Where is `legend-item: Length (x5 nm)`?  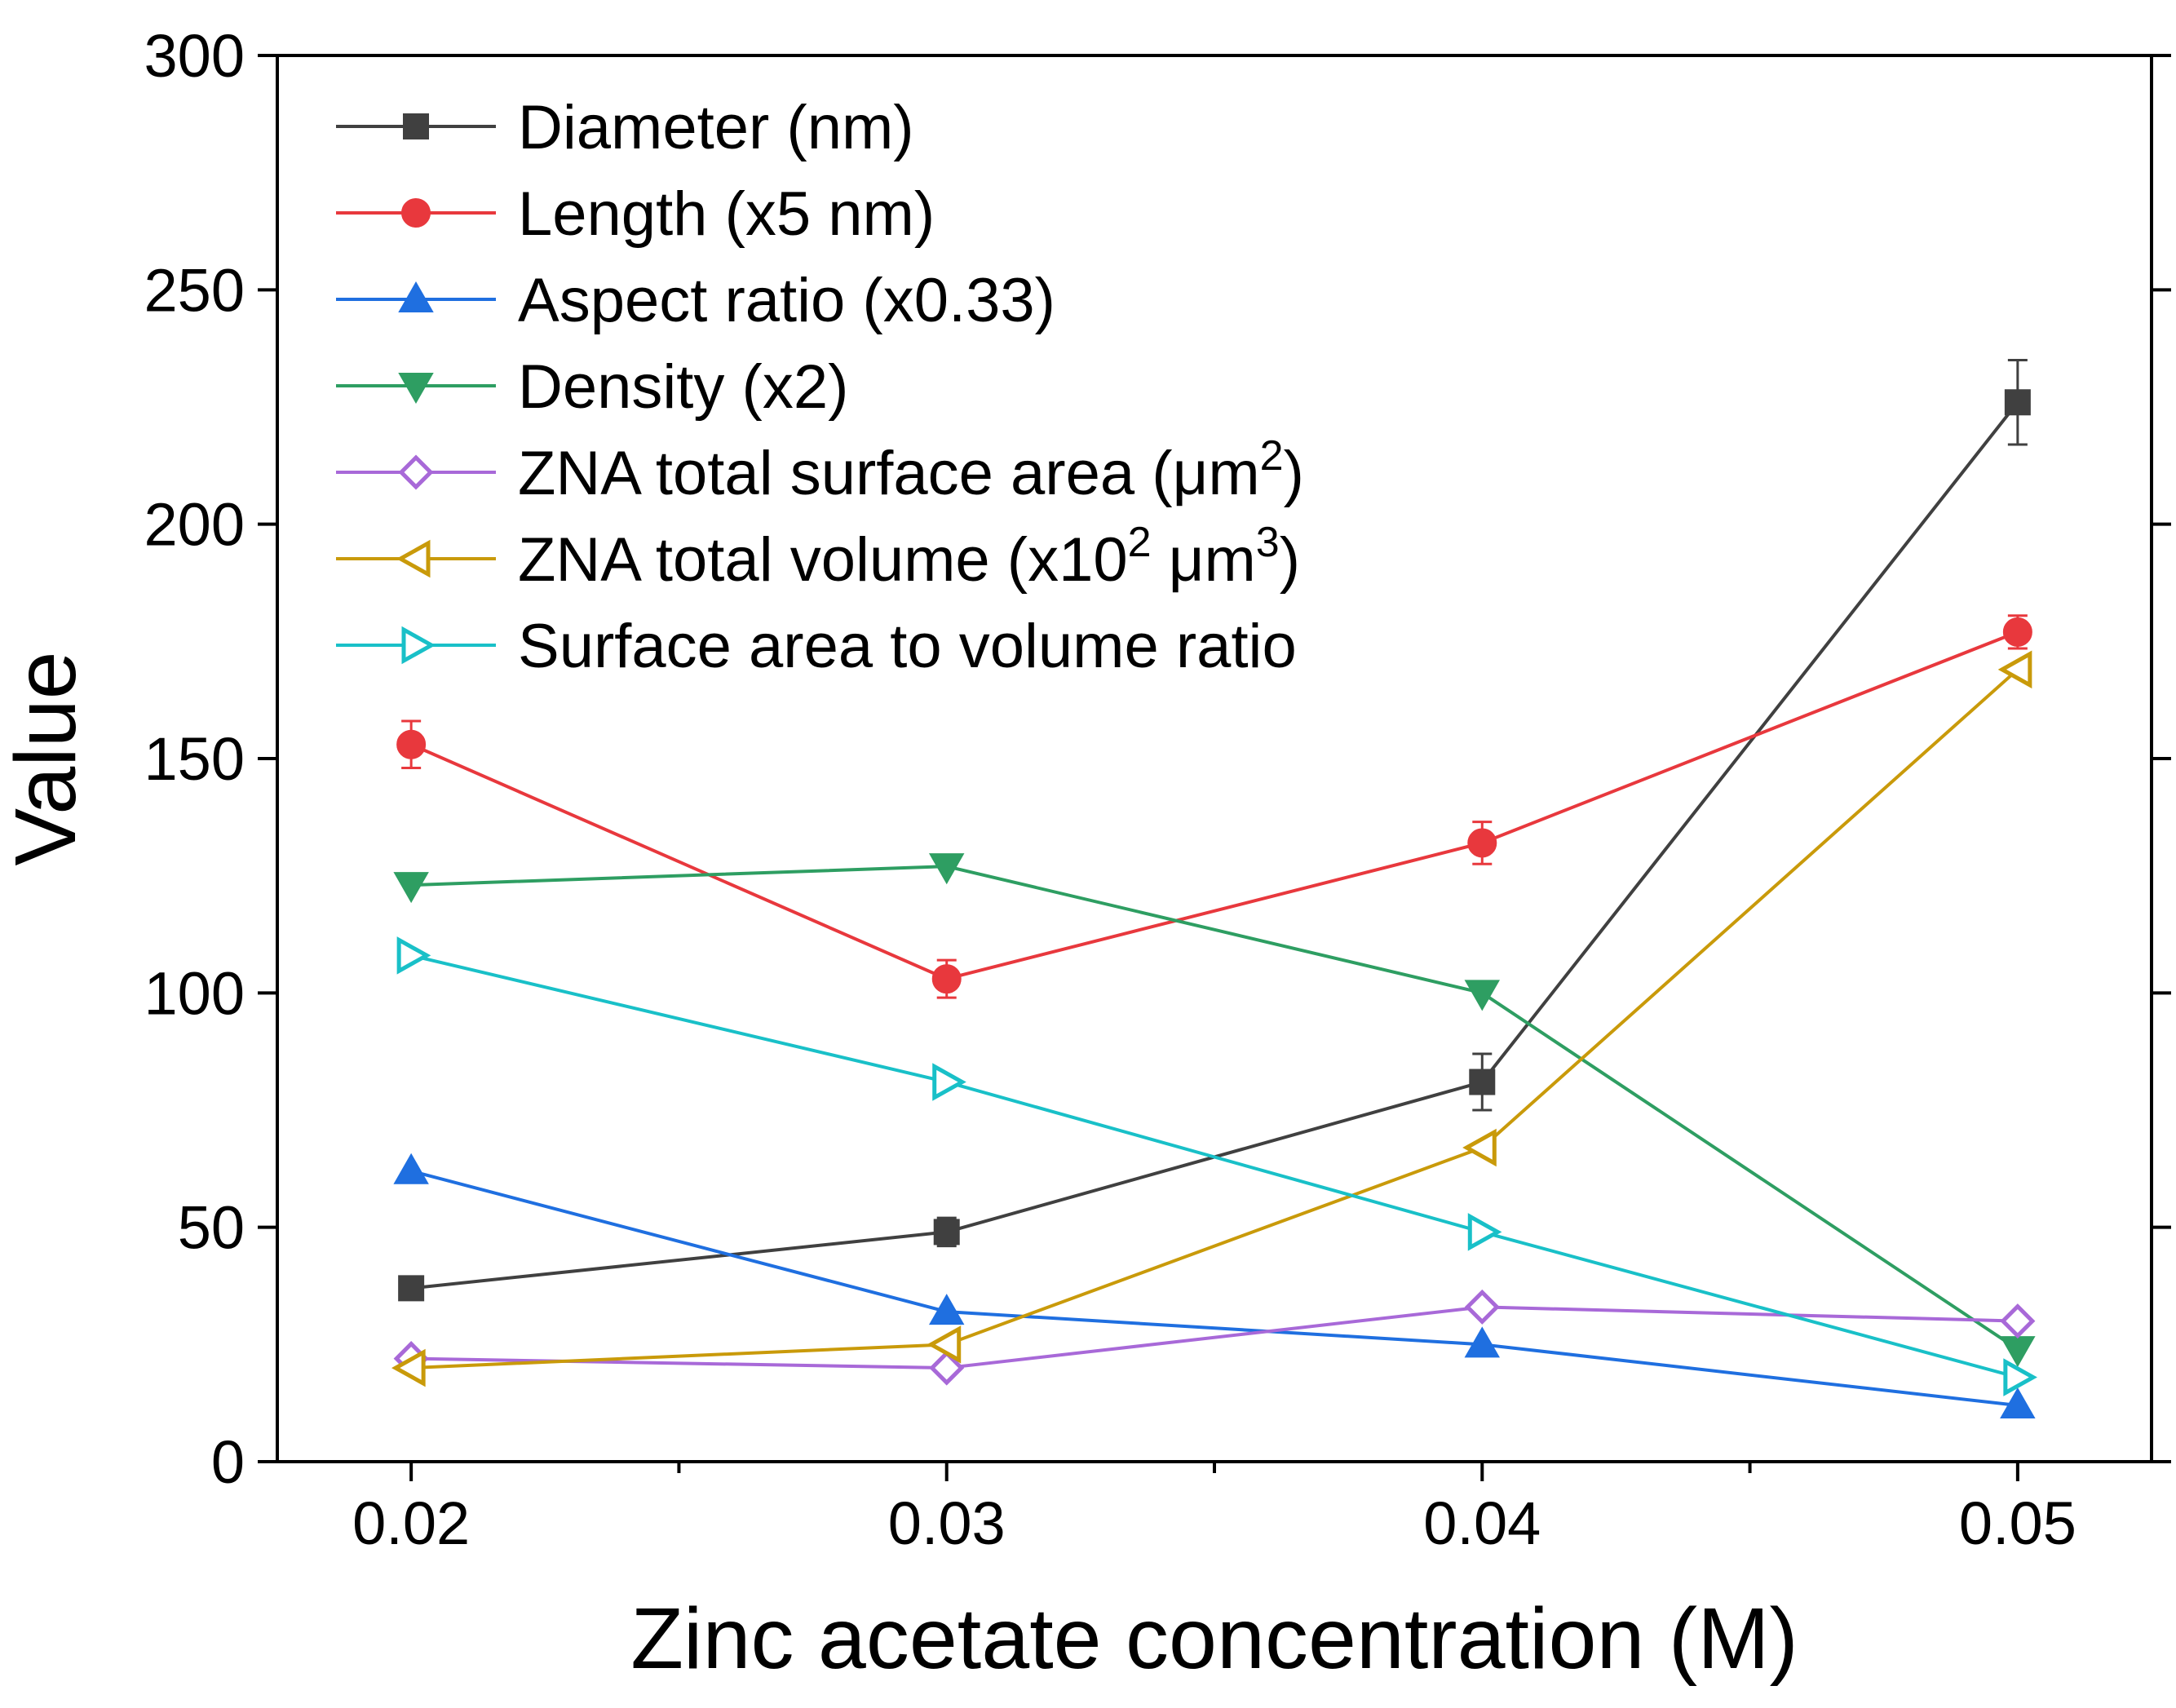
legend-item: Length (x5 nm) is located at coordinates (635, 214).